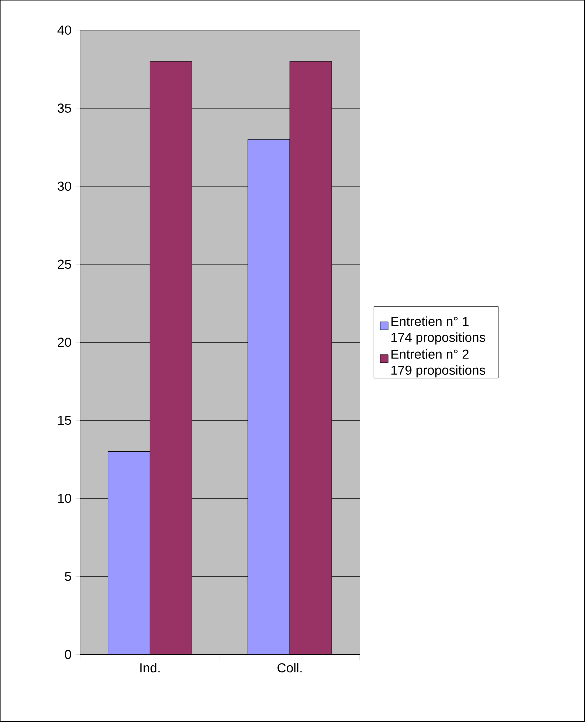  Describe the element at coordinates (65, 108) in the screenshot. I see `y-tick-label: 35` at that location.